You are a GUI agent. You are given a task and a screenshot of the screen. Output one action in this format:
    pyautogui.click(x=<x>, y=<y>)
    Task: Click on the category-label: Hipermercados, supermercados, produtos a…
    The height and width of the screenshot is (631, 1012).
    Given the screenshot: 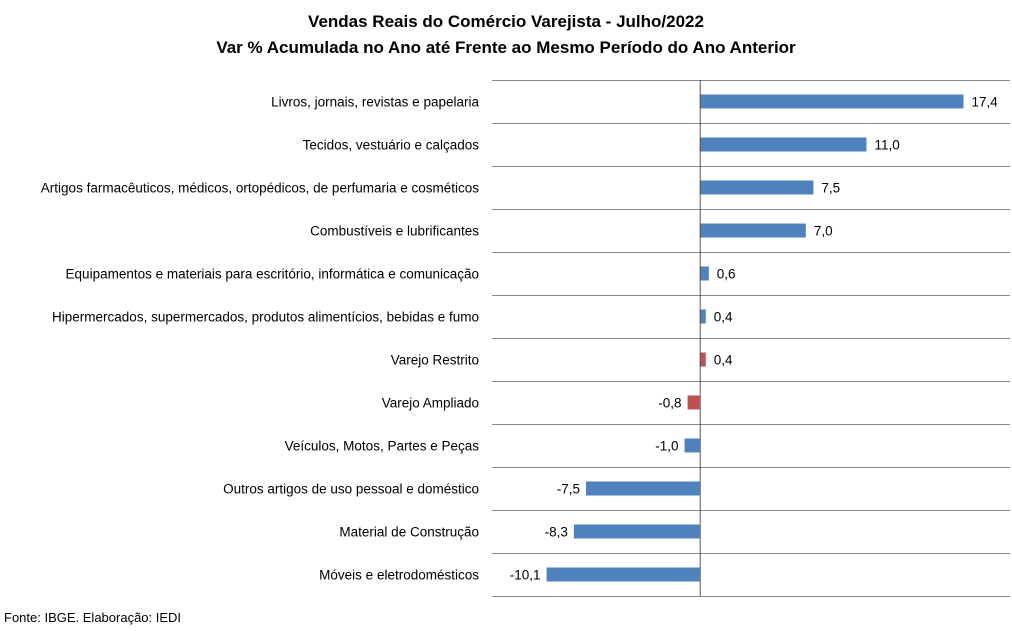 What is the action you would take?
    pyautogui.click(x=265, y=317)
    